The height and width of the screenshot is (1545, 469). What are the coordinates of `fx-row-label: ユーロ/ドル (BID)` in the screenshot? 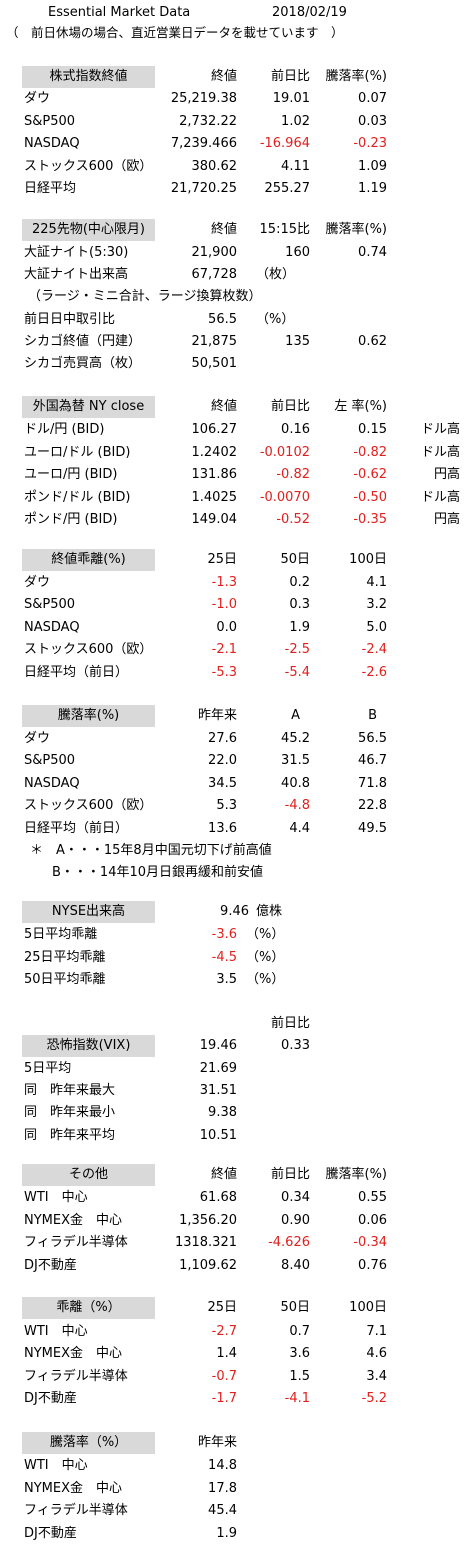 It's located at (77, 452).